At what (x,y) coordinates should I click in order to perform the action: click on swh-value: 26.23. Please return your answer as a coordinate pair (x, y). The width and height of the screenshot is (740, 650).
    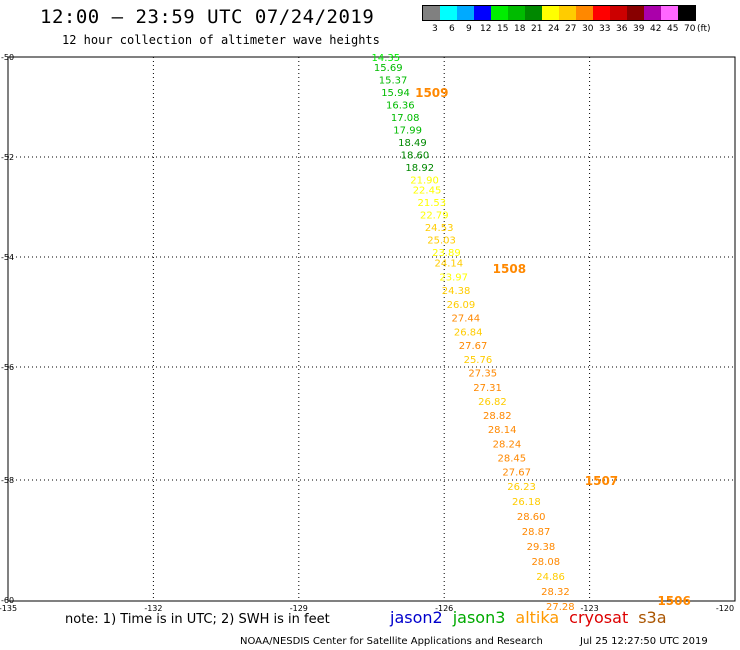
    Looking at the image, I should click on (521, 487).